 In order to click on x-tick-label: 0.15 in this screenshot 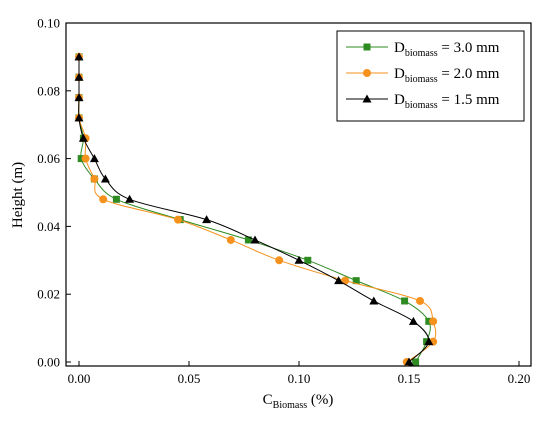, I will do `click(409, 378)`.